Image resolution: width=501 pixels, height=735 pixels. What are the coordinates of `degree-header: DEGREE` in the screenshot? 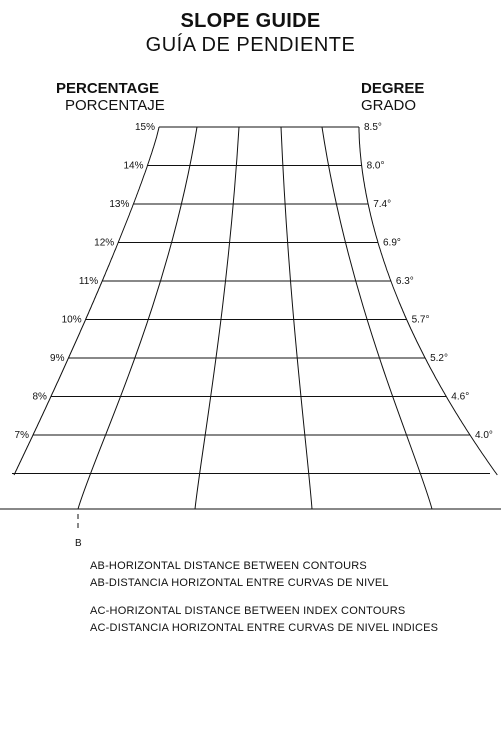 It's located at (393, 88).